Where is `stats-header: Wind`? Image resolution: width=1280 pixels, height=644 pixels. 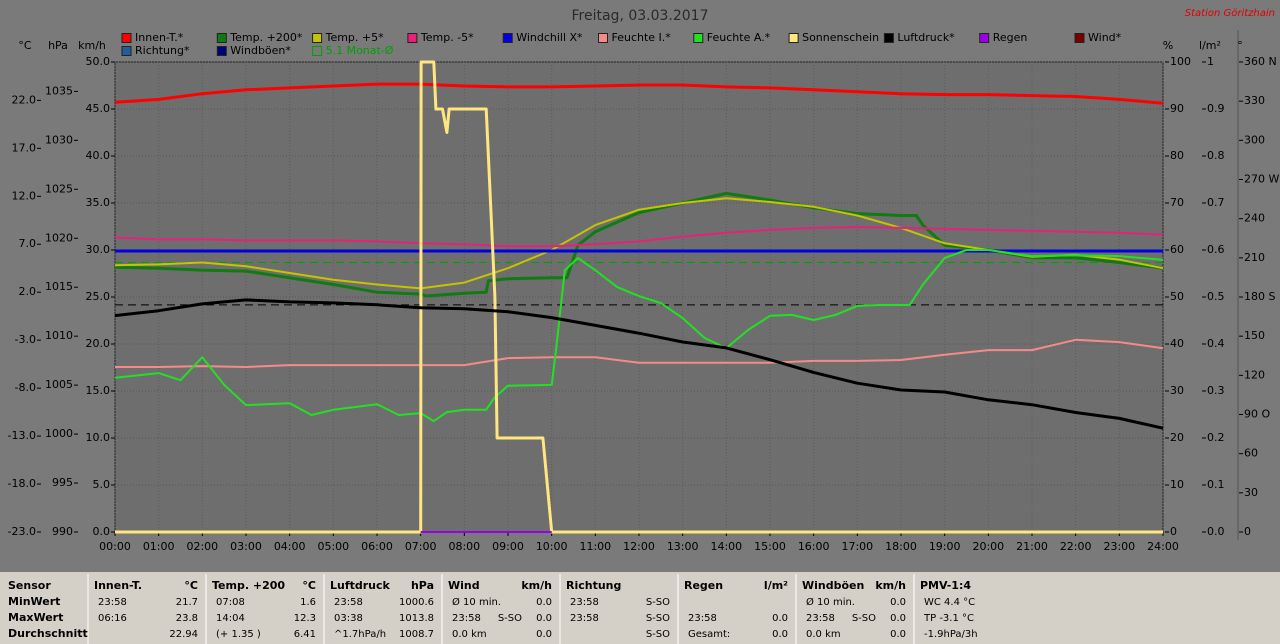
stats-header: Wind is located at coordinates (464, 585).